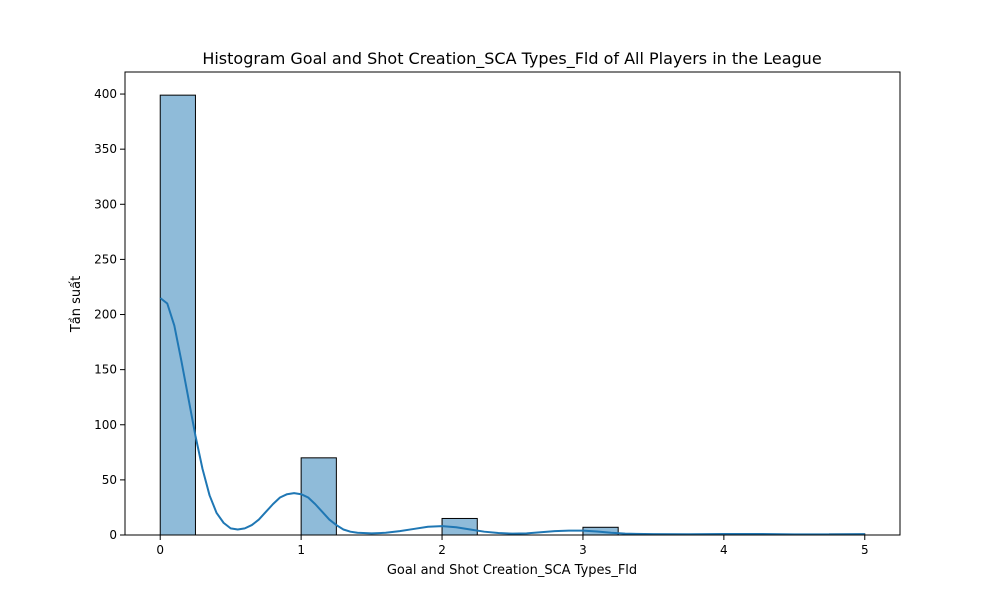  I want to click on y-tick-label: 200, so click(105, 315).